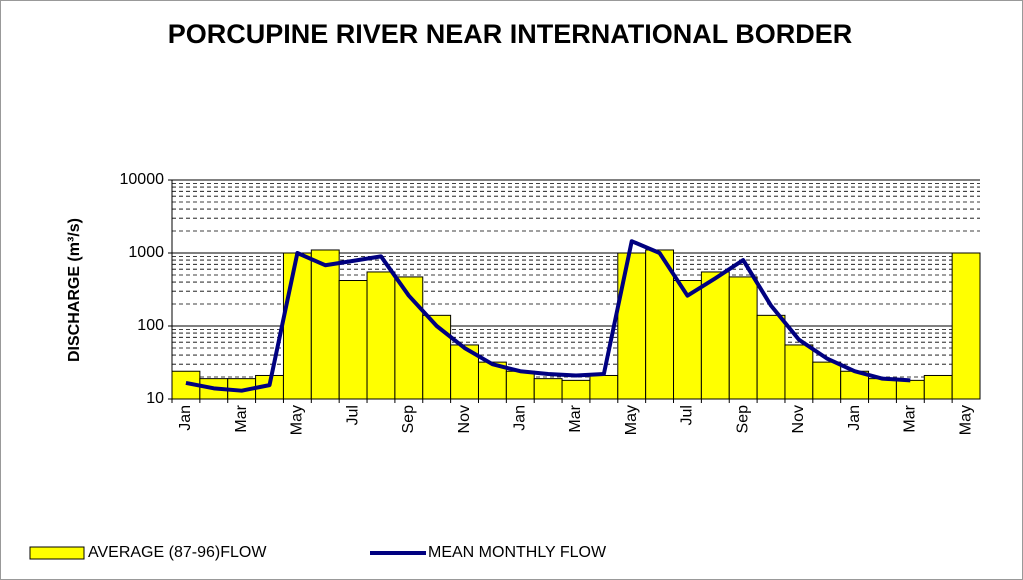 The width and height of the screenshot is (1023, 580). I want to click on y-tick-label: 10, so click(155, 398).